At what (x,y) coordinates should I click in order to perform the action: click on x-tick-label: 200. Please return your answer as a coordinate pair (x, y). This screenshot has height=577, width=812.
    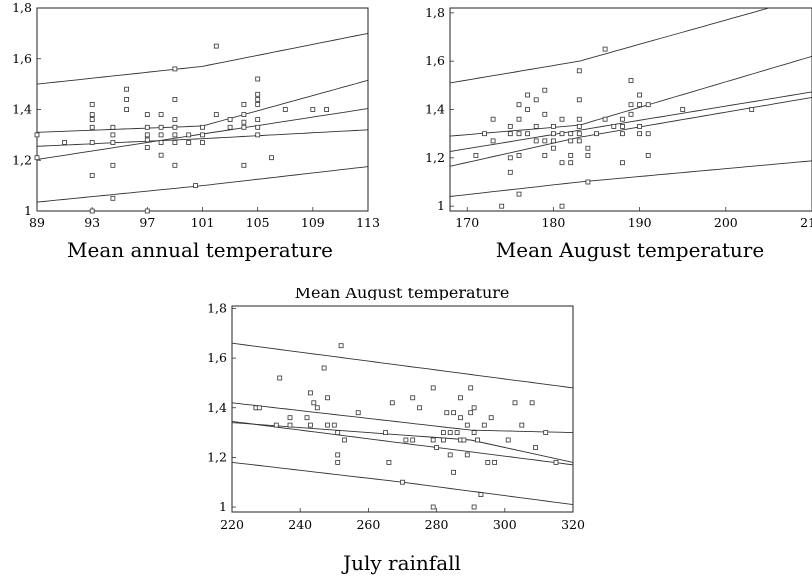
    Looking at the image, I should click on (726, 222).